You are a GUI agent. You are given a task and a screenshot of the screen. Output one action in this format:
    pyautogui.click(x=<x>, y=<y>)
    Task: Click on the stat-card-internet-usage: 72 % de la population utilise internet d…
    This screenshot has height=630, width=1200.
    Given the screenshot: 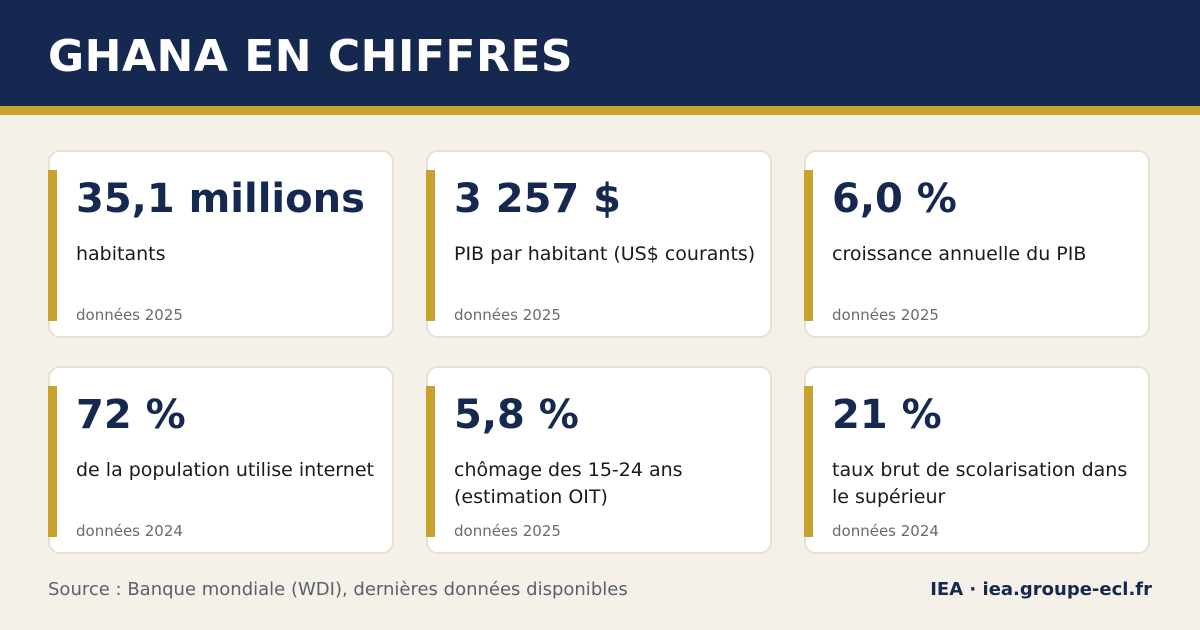 What is the action you would take?
    pyautogui.click(x=221, y=460)
    